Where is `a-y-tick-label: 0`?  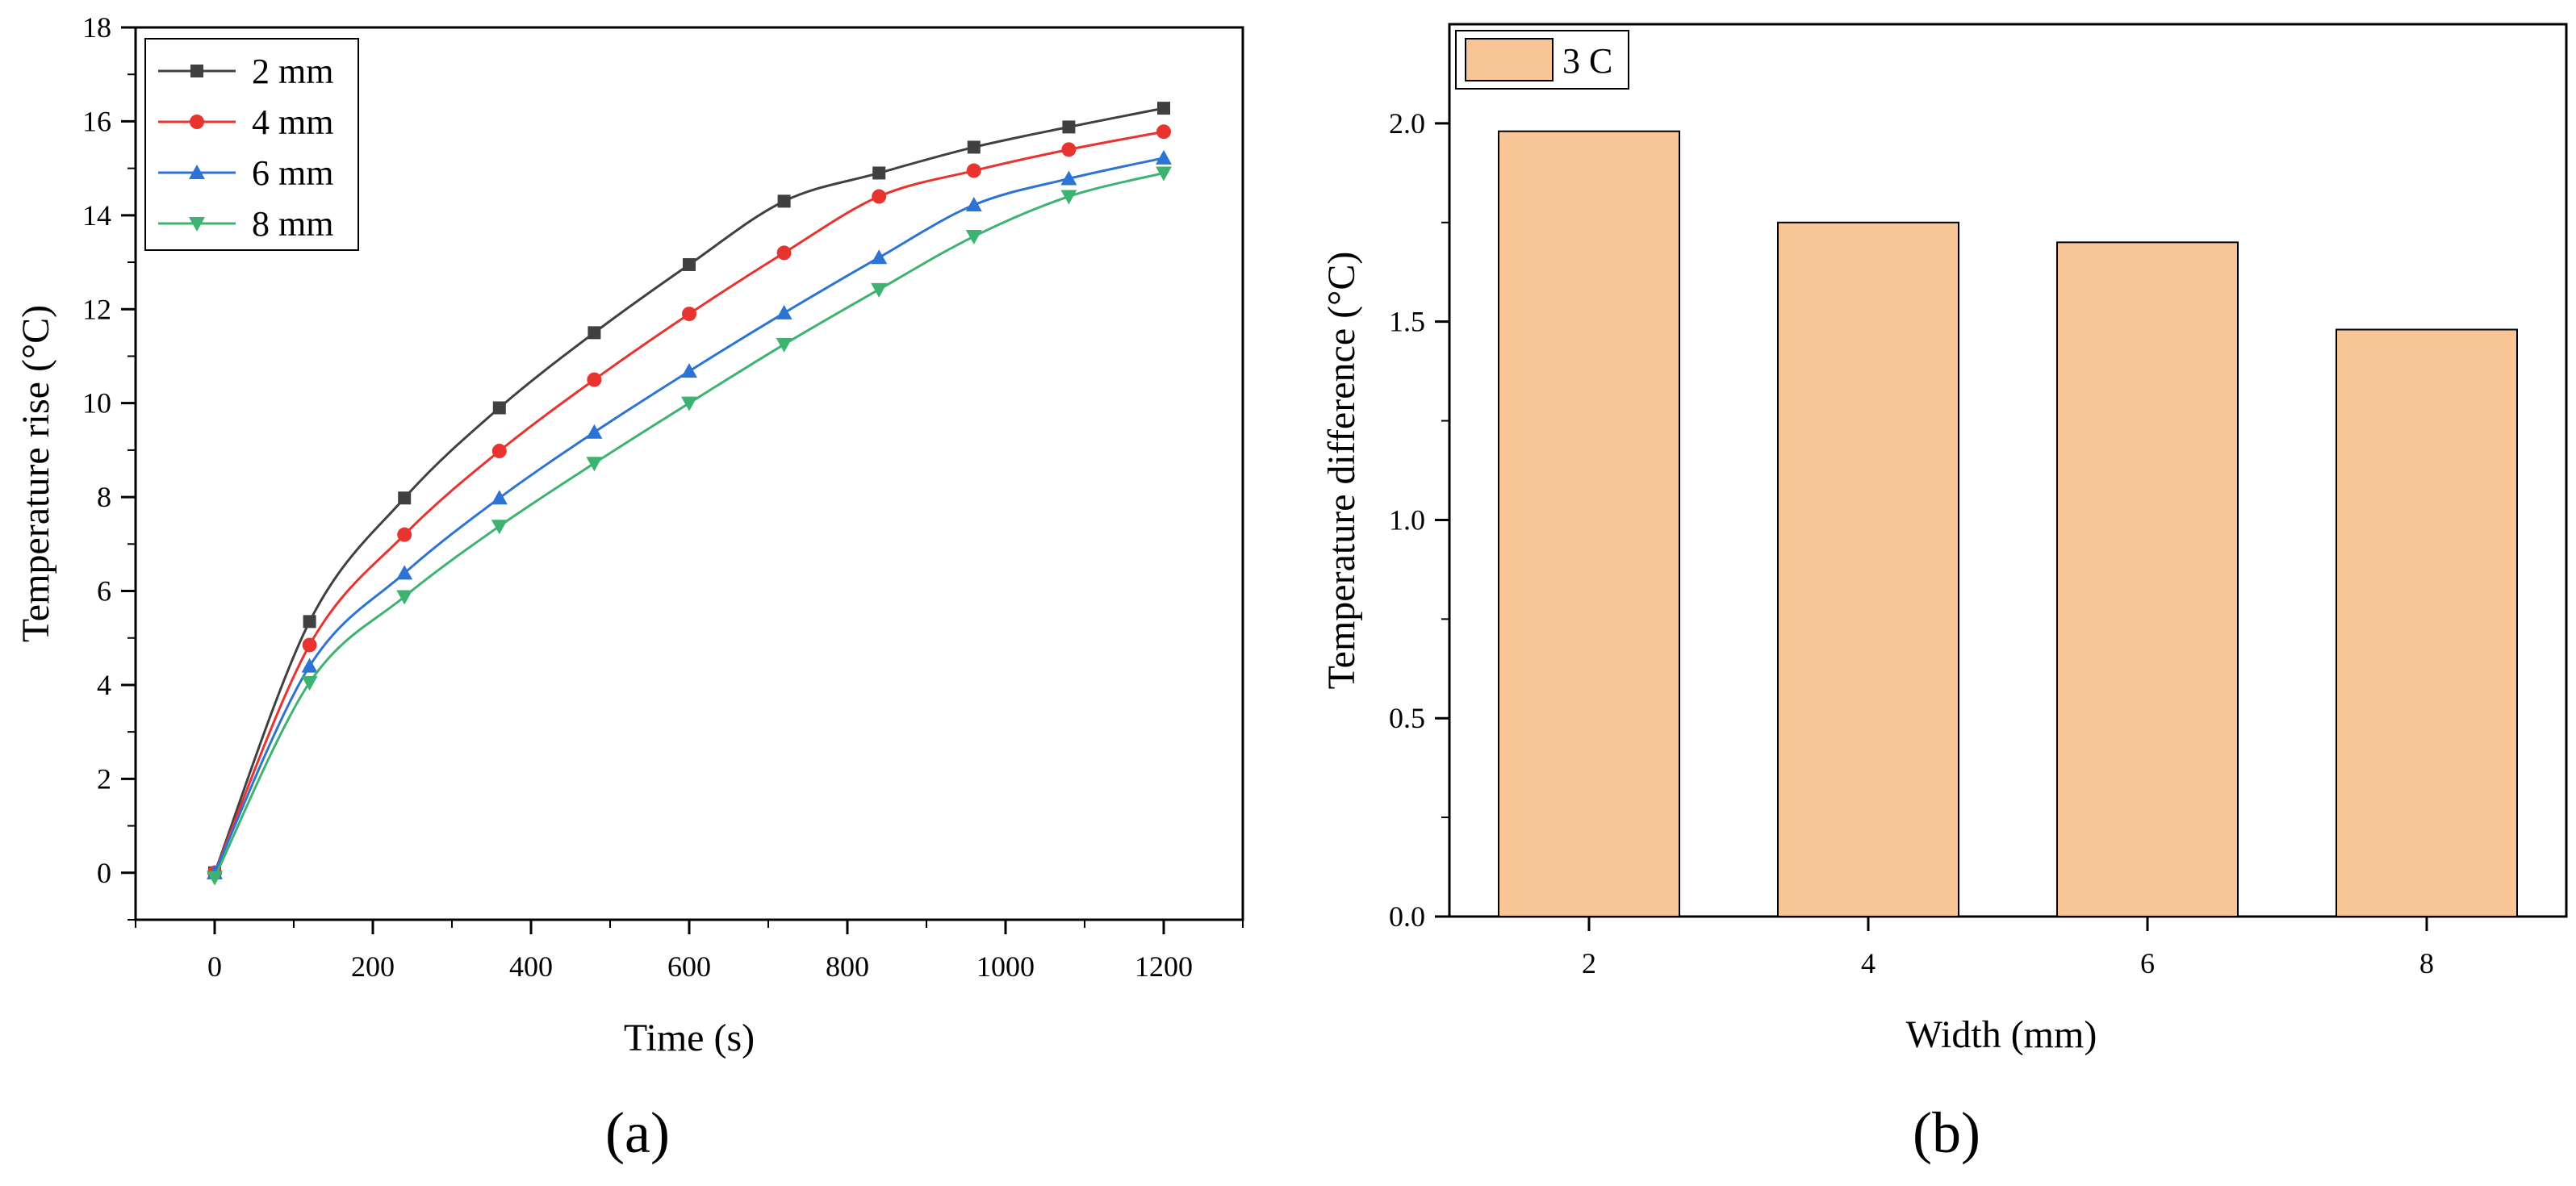
a-y-tick-label: 0 is located at coordinates (104, 873).